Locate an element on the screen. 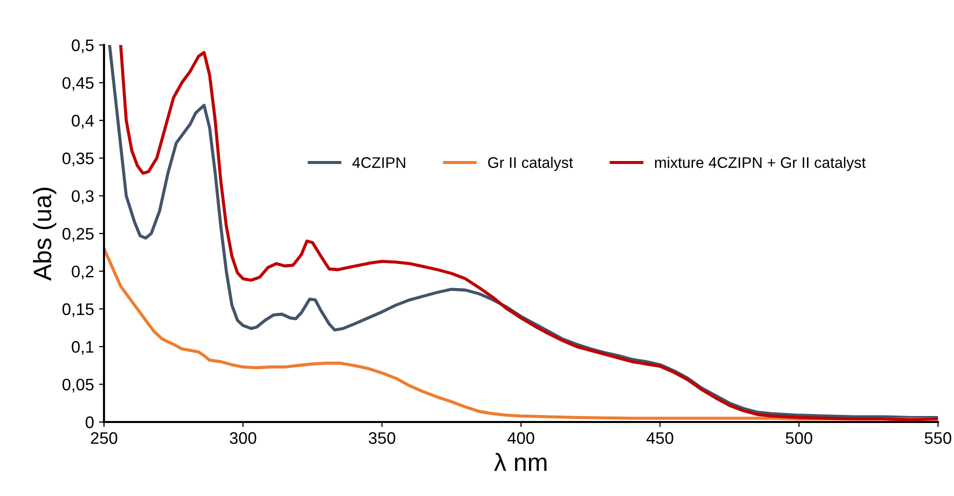 The width and height of the screenshot is (954, 496). y-tick-label: 0,15 is located at coordinates (78, 310).